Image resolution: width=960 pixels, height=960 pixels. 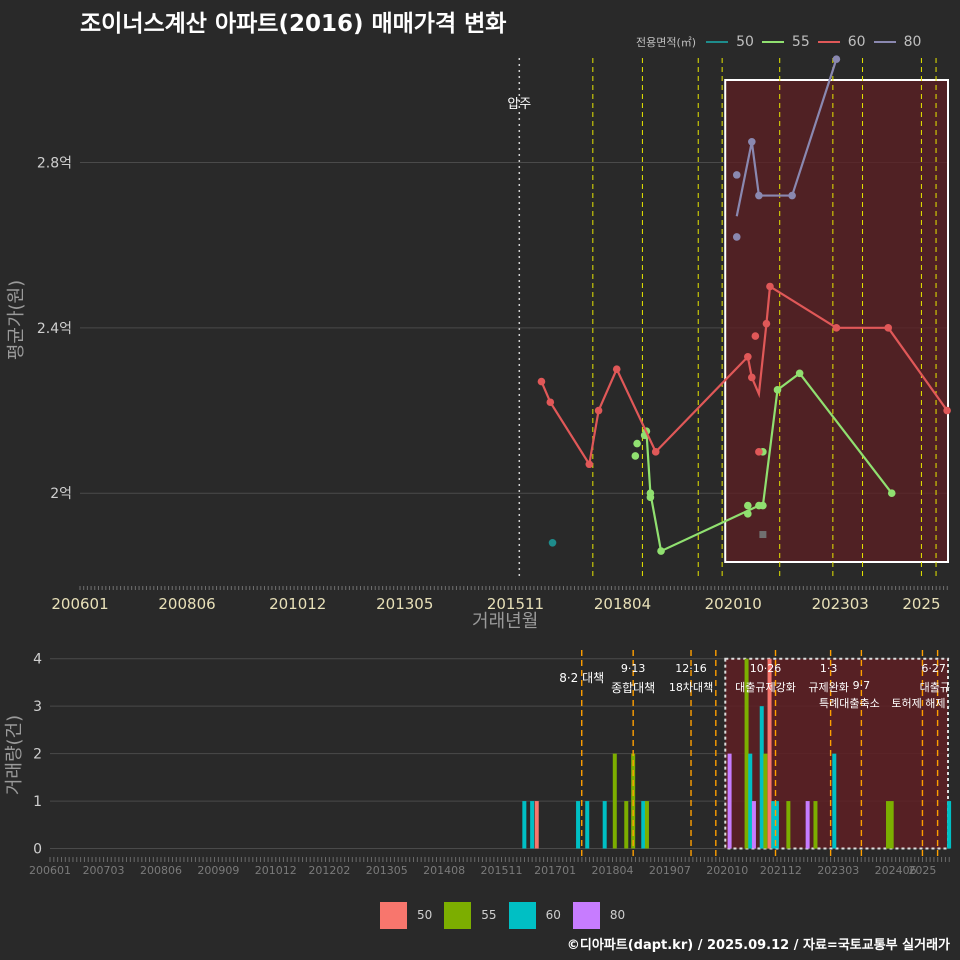 I want to click on y-tick-label: 2, so click(x=37, y=755).